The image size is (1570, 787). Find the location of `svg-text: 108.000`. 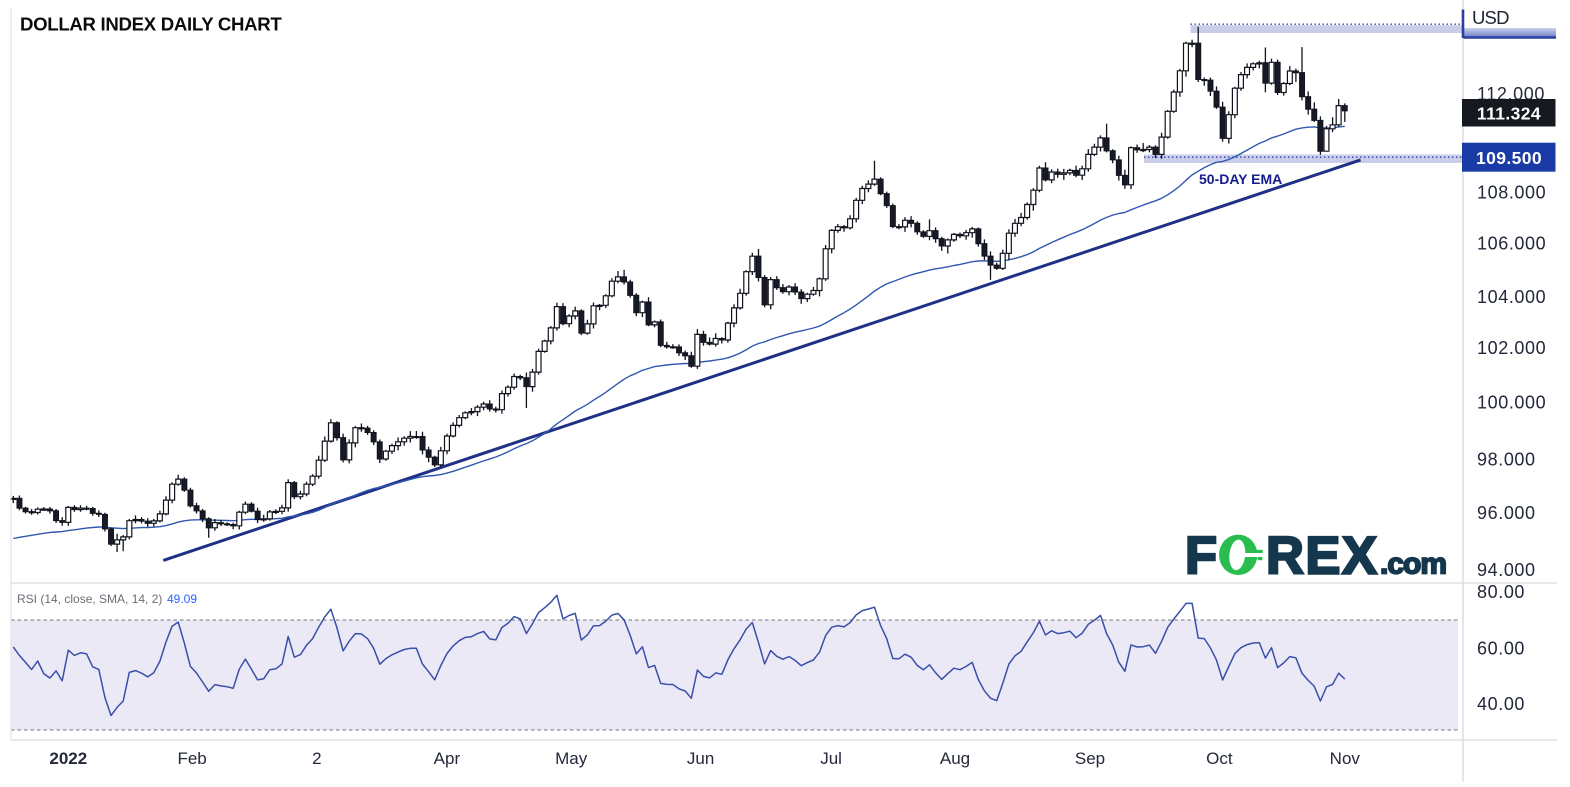

svg-text: 108.000 is located at coordinates (1511, 193).